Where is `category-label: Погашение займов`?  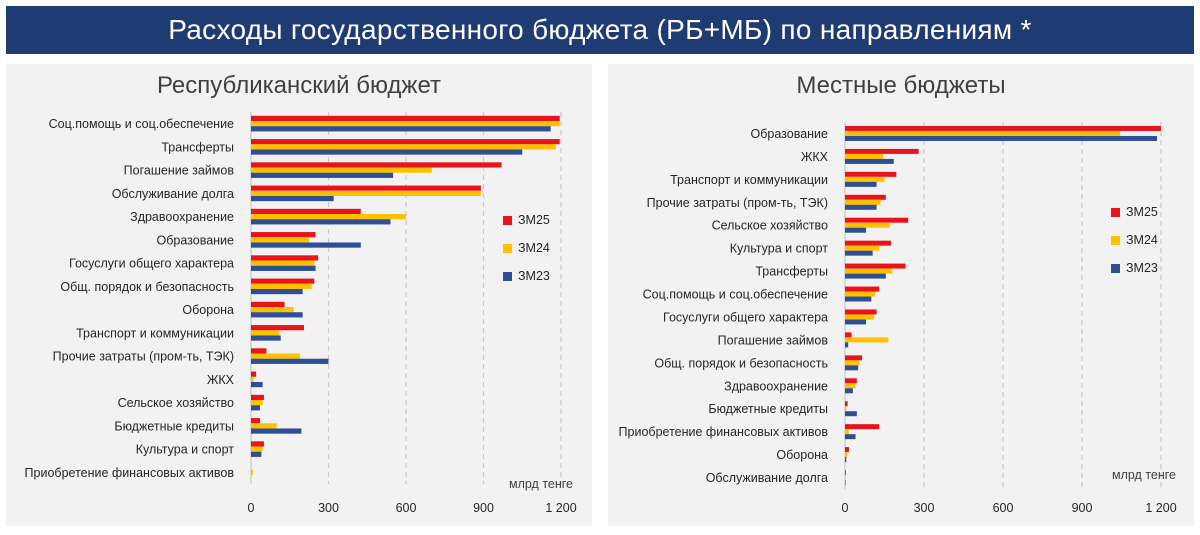 category-label: Погашение займов is located at coordinates (179, 171).